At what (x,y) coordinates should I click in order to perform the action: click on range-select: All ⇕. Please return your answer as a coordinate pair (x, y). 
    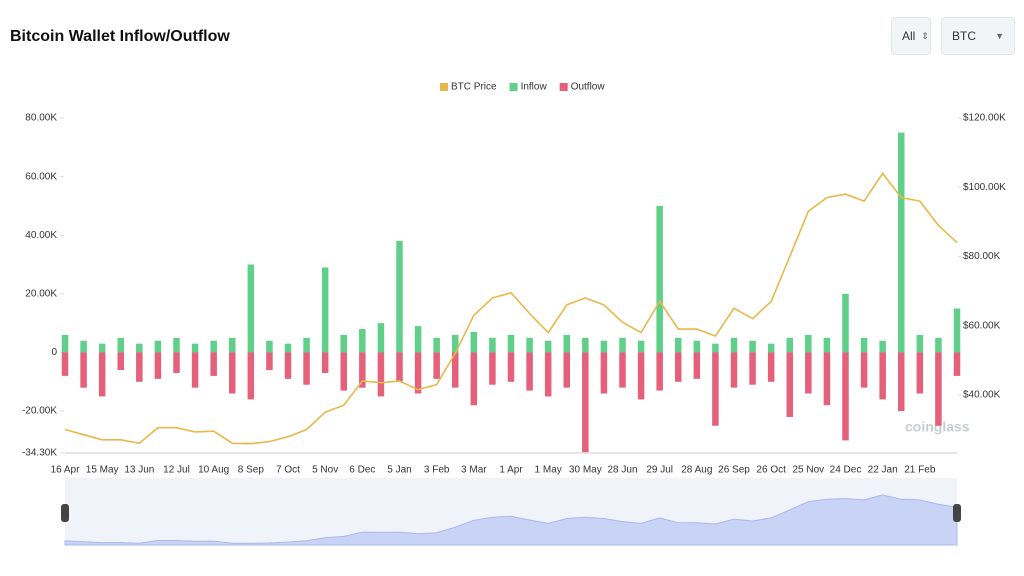
    Looking at the image, I should click on (911, 36).